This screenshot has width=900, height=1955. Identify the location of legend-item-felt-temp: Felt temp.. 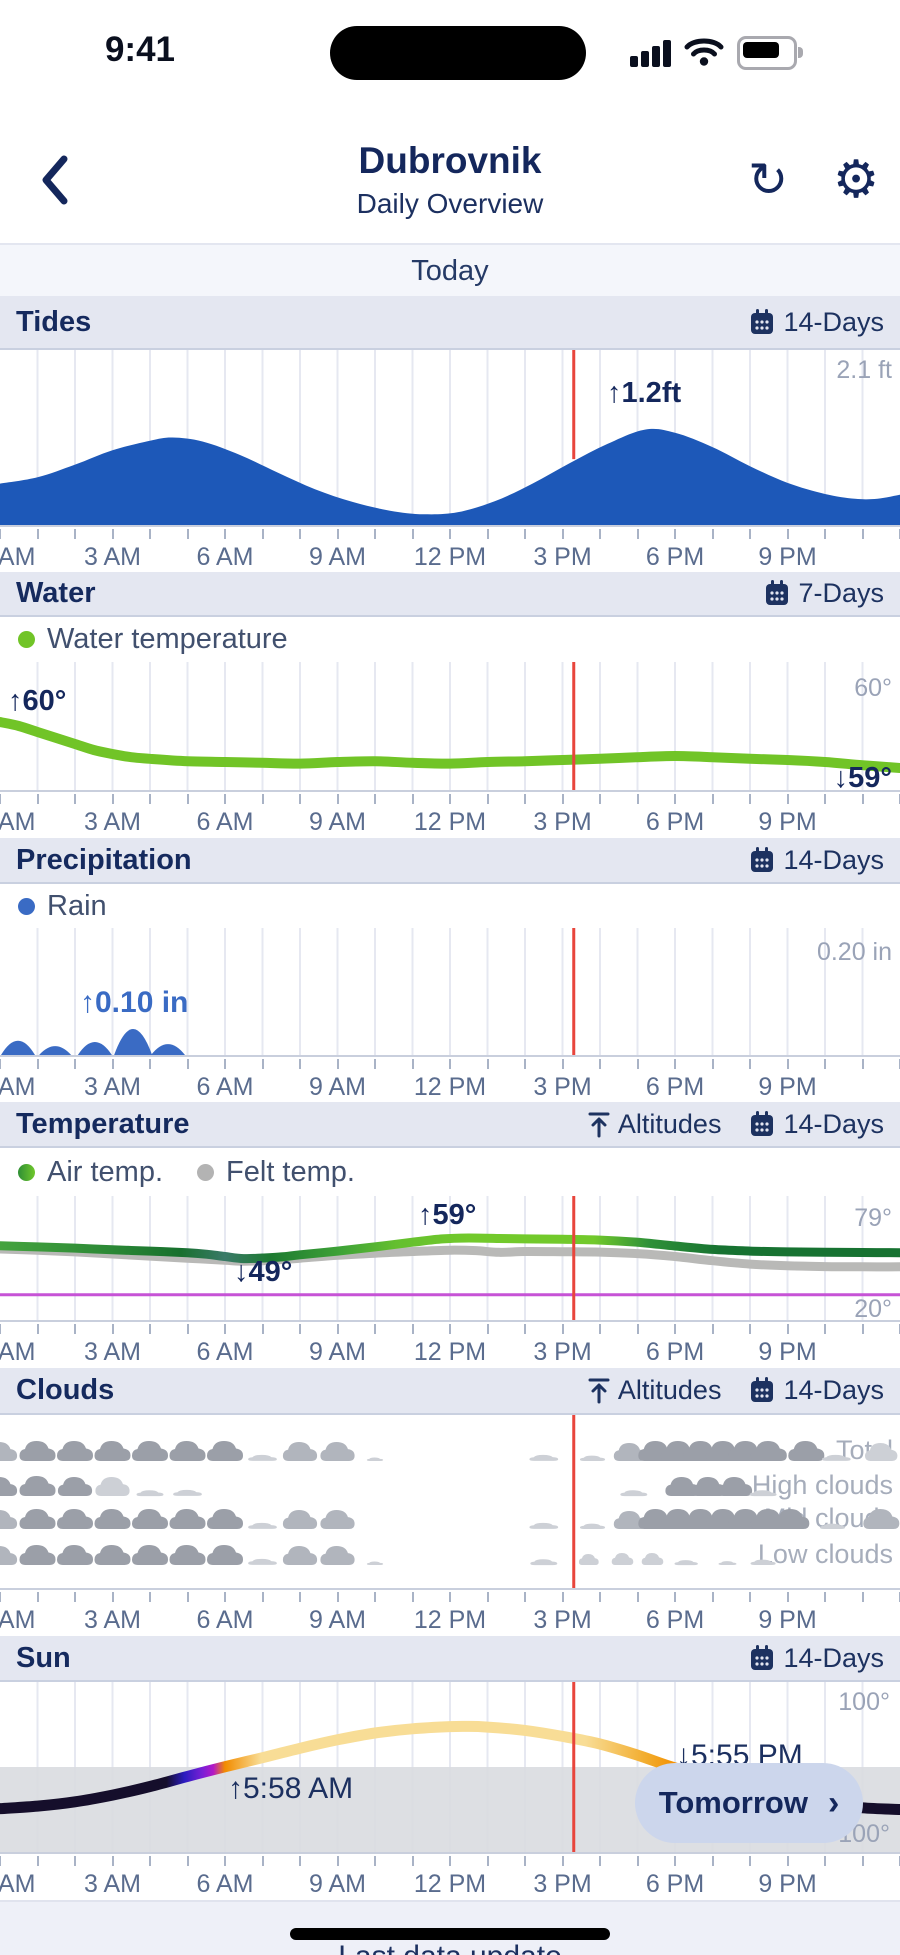
(276, 1172).